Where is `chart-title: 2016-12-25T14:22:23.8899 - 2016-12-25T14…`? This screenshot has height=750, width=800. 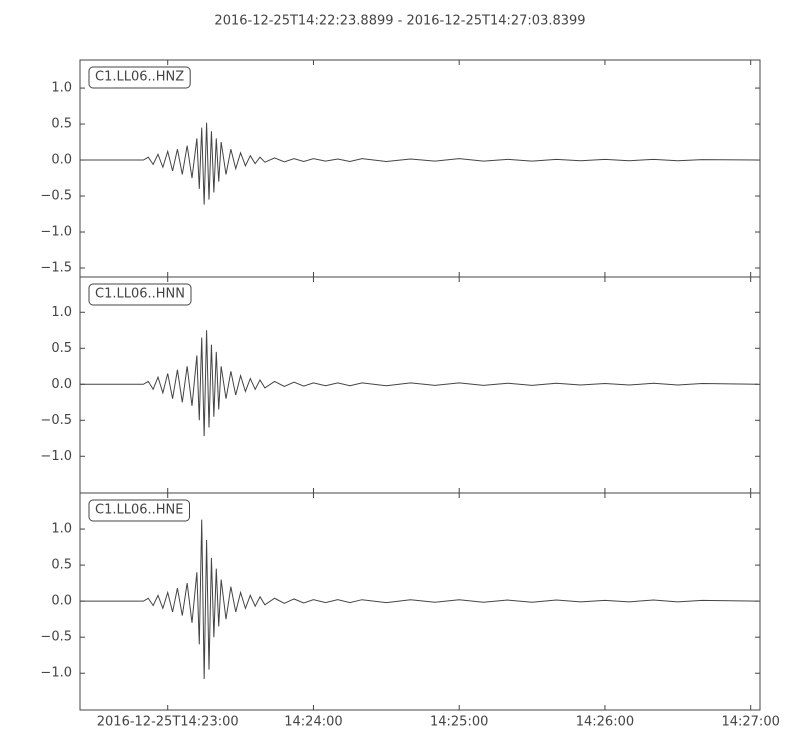
chart-title: 2016-12-25T14:22:23.8899 - 2016-12-25T14… is located at coordinates (399, 21).